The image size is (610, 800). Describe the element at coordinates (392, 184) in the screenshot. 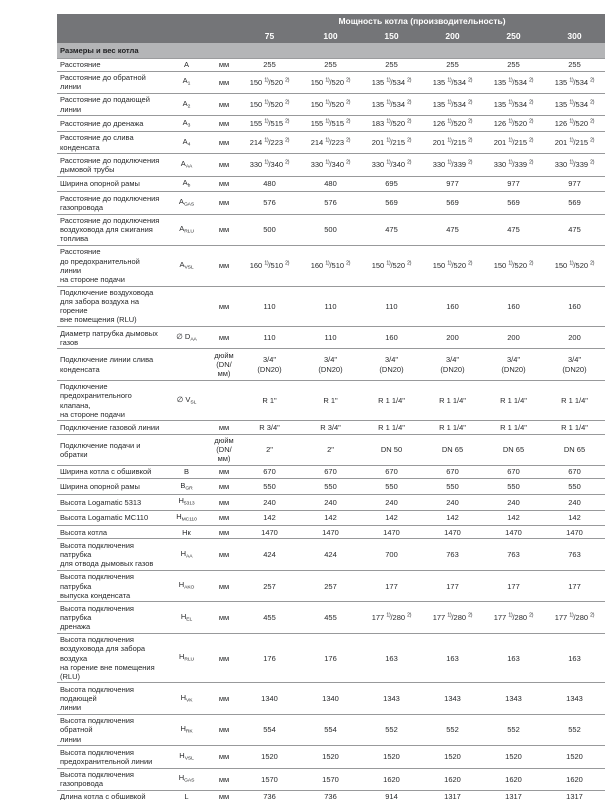

I see `value-cell: 695` at that location.